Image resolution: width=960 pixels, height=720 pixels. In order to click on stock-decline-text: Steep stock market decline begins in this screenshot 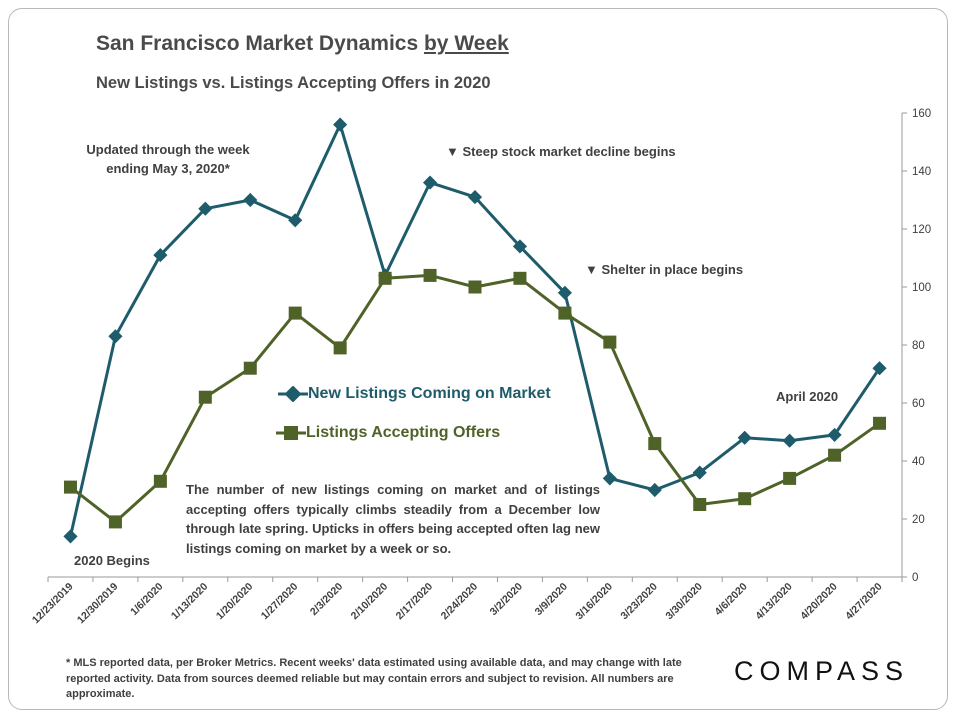, I will do `click(569, 151)`.